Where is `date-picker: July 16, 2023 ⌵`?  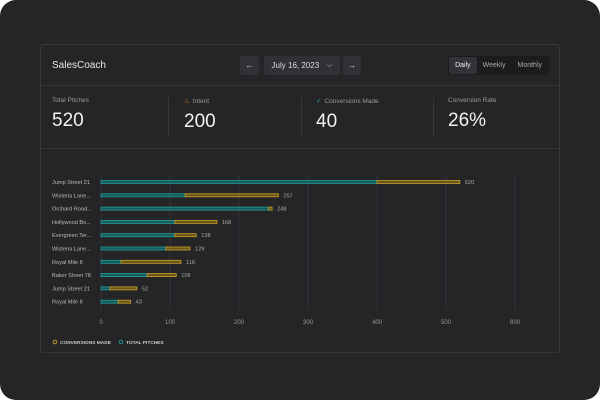
date-picker: July 16, 2023 ⌵ is located at coordinates (302, 65).